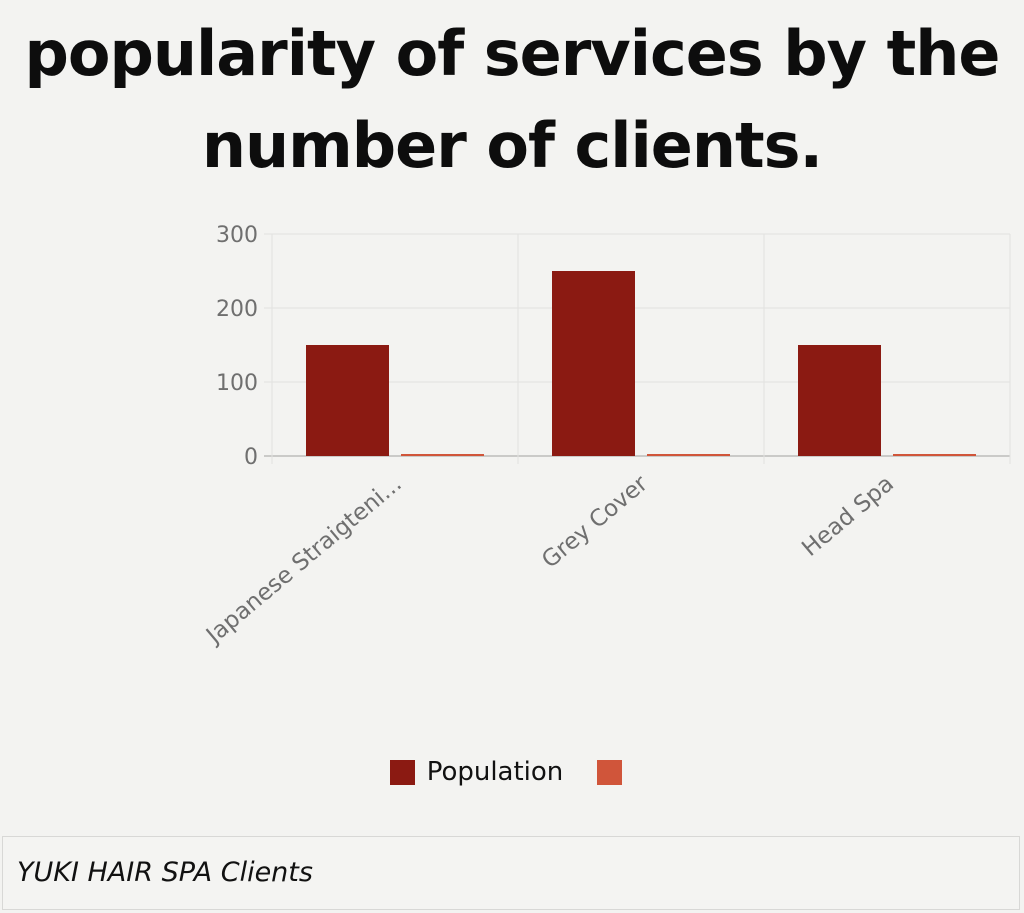 The height and width of the screenshot is (913, 1024). Describe the element at coordinates (511, 873) in the screenshot. I see `footer-caption-box: YUKI HAIR SPA Clients` at that location.